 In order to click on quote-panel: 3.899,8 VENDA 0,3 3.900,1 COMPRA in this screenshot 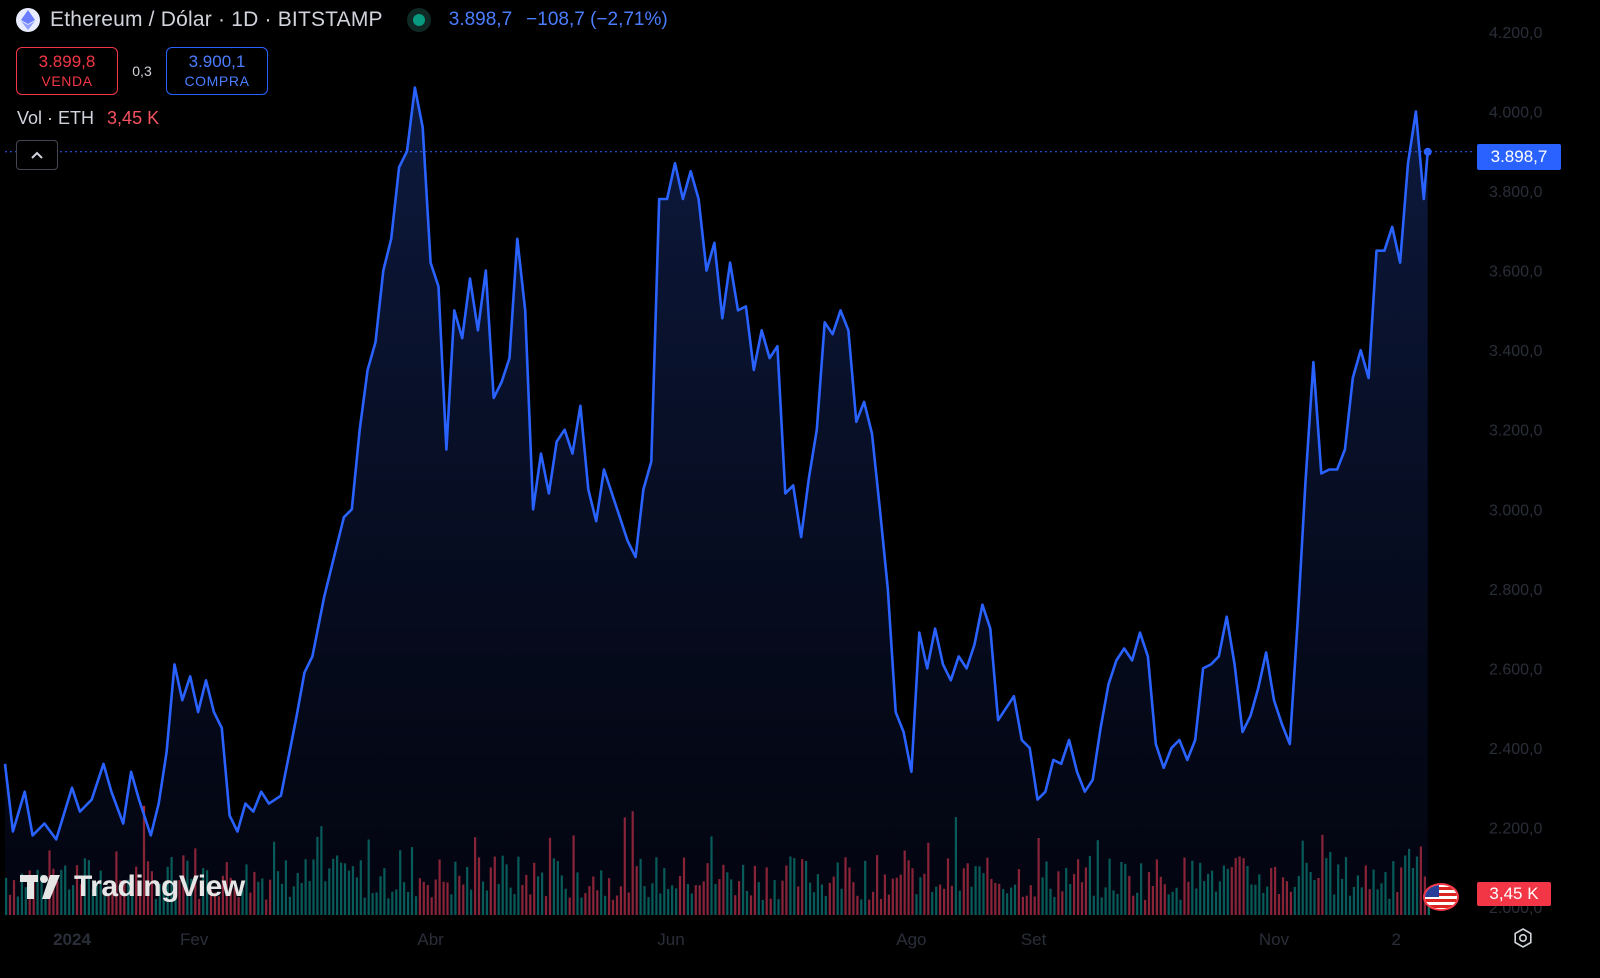, I will do `click(142, 71)`.